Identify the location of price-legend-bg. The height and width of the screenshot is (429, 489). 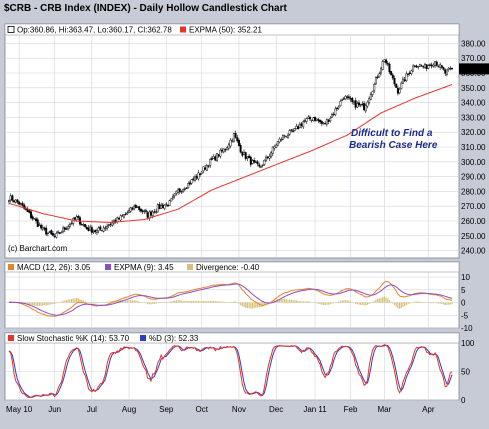
(232, 29).